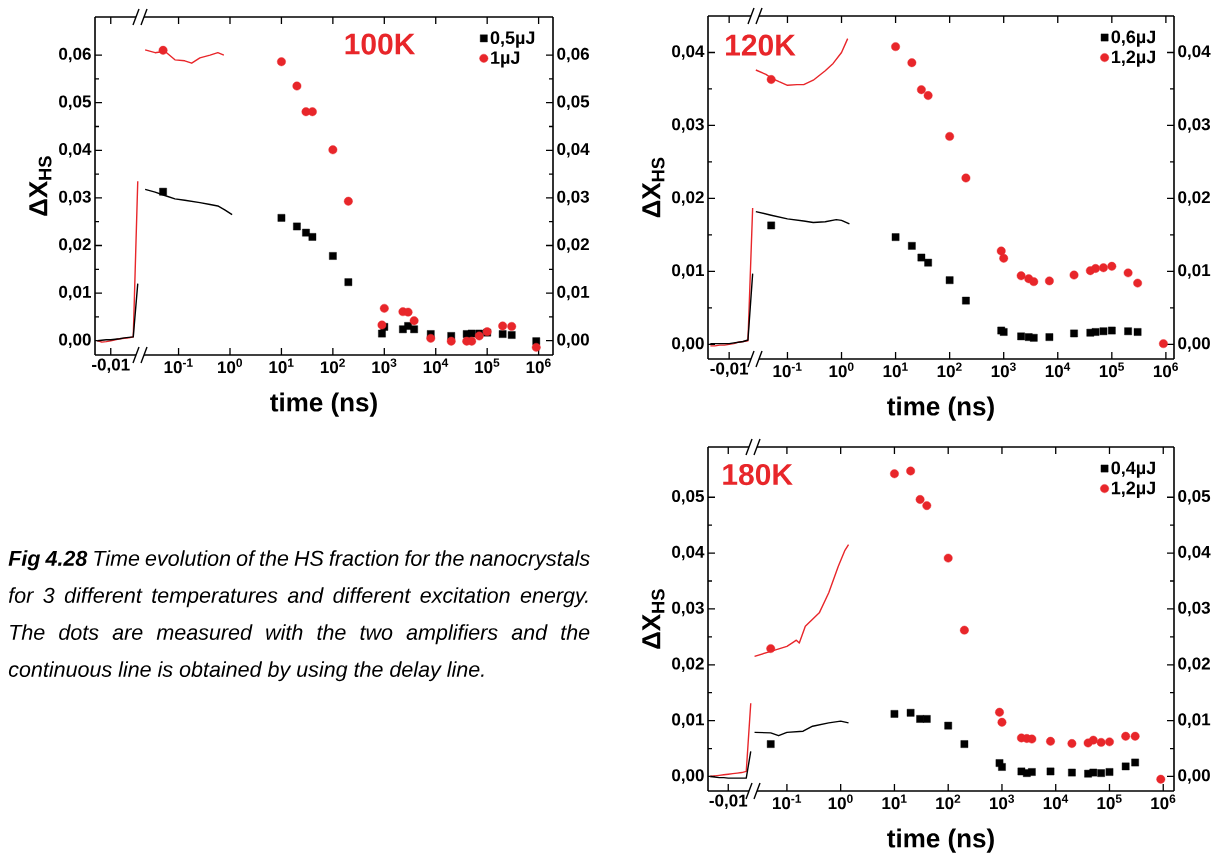  I want to click on legend-label: 1µJ, so click(505, 59).